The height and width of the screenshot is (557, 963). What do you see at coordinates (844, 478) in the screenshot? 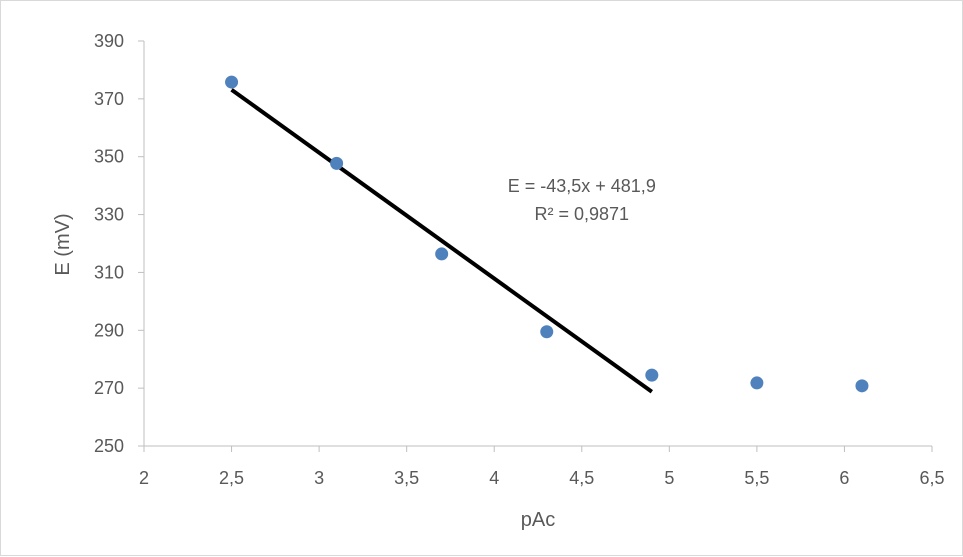
I see `x-tick-label: 6` at bounding box center [844, 478].